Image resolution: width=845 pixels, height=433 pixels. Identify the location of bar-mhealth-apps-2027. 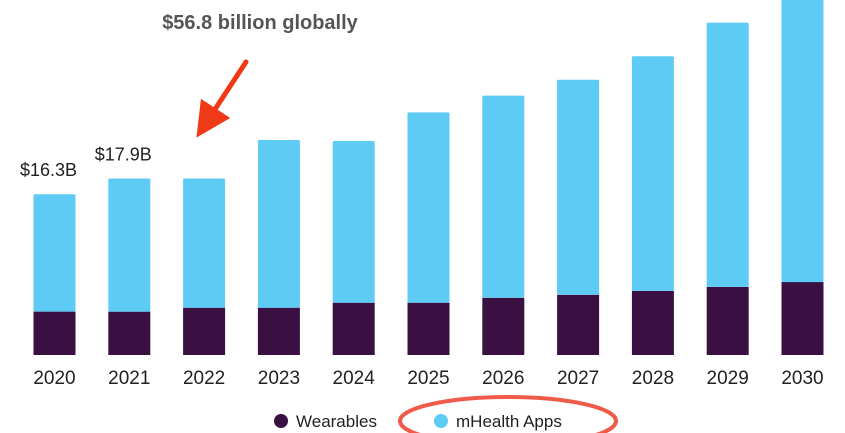
(578, 187).